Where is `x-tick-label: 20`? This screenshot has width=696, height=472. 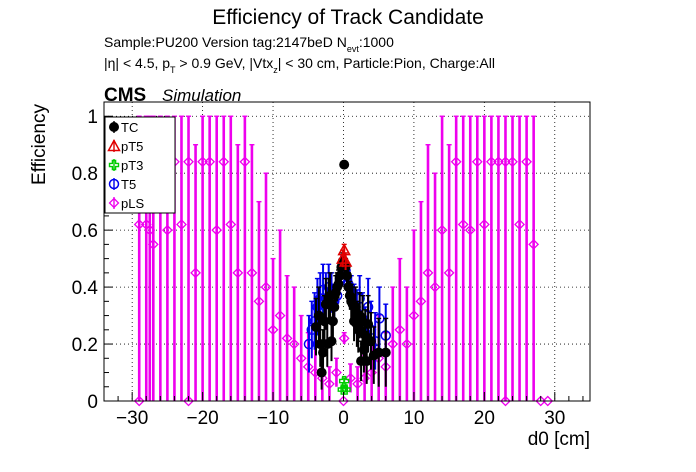
x-tick-label: 20 is located at coordinates (484, 418).